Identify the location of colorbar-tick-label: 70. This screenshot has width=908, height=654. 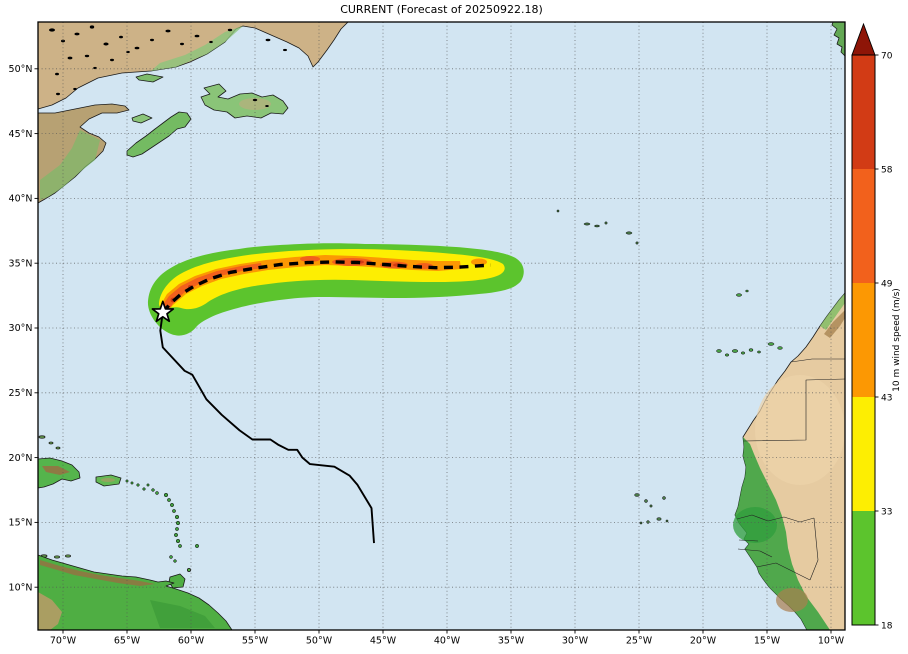
(887, 56).